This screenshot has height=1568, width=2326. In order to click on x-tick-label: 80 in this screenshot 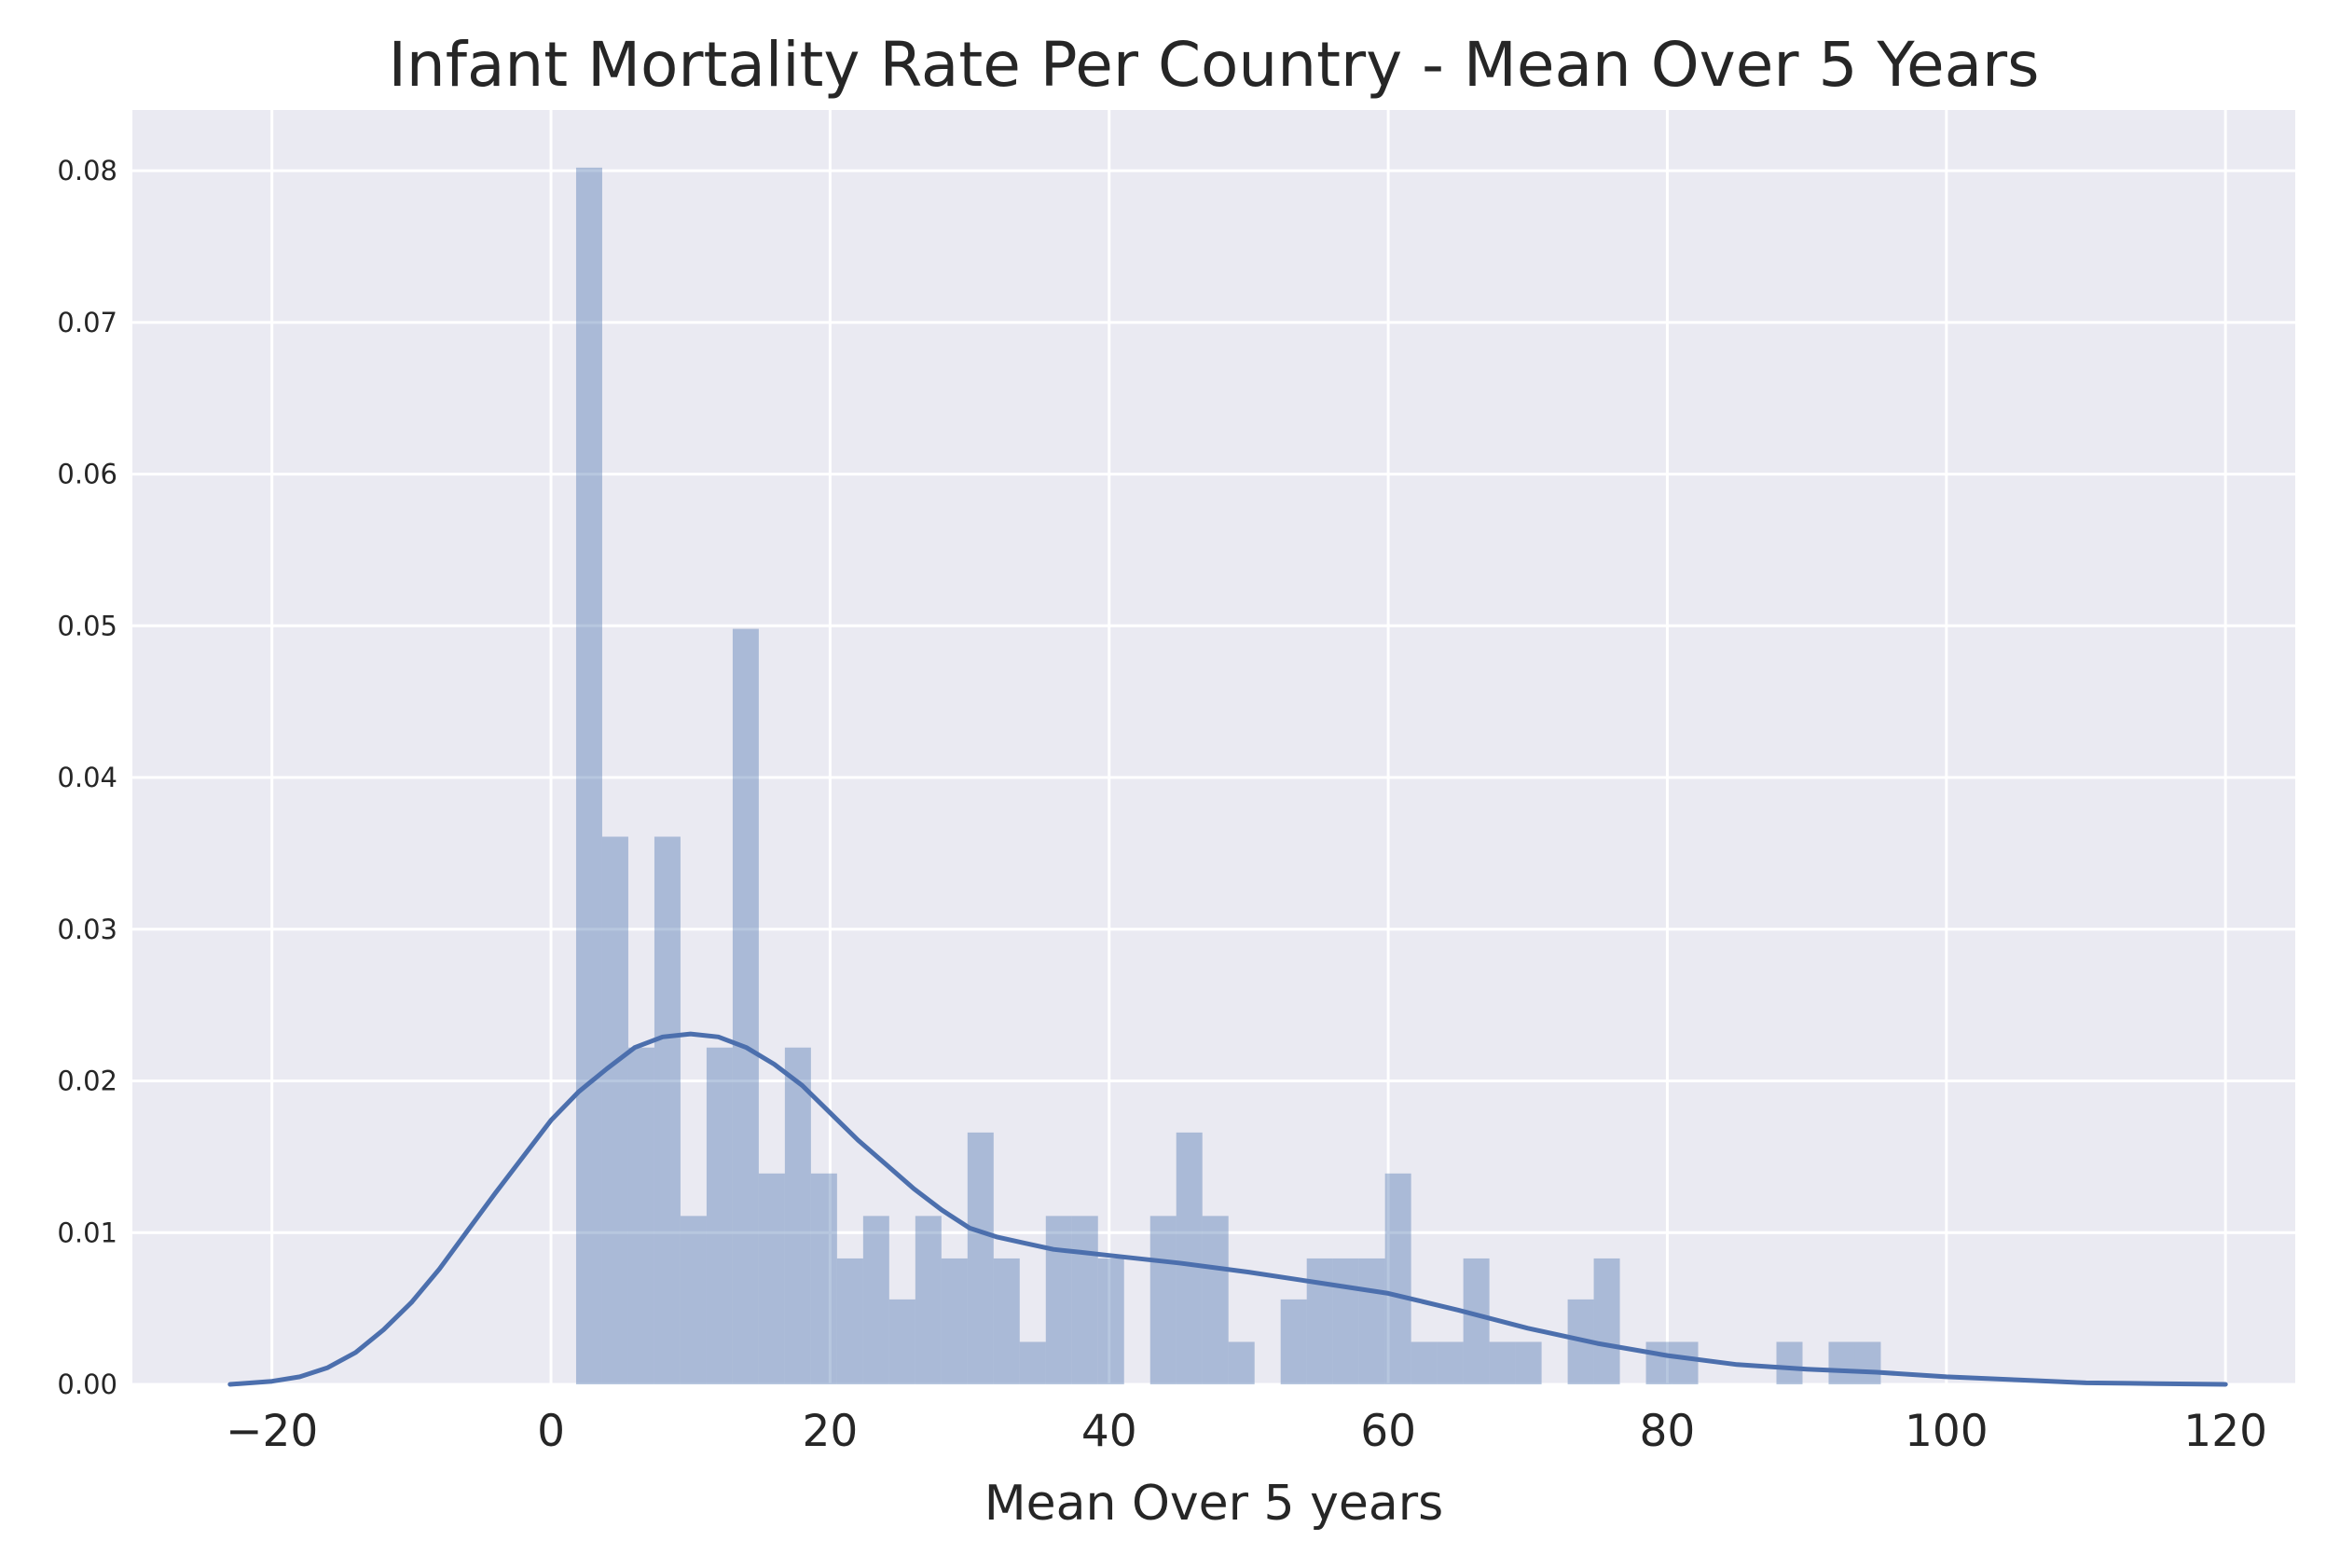, I will do `click(1668, 1431)`.